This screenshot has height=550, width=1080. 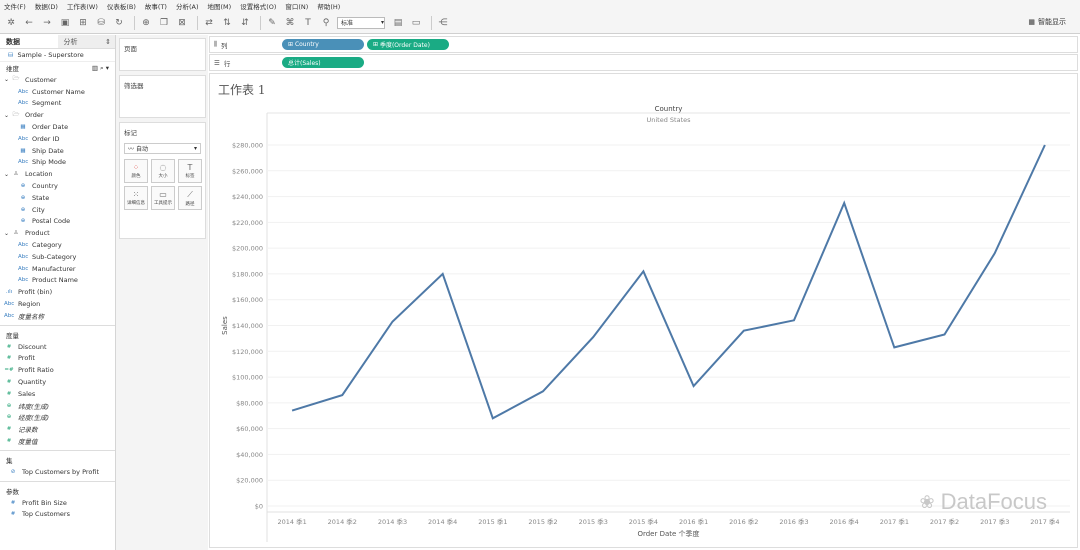 What do you see at coordinates (119, 22) in the screenshot?
I see `refresh-icon: ↻` at bounding box center [119, 22].